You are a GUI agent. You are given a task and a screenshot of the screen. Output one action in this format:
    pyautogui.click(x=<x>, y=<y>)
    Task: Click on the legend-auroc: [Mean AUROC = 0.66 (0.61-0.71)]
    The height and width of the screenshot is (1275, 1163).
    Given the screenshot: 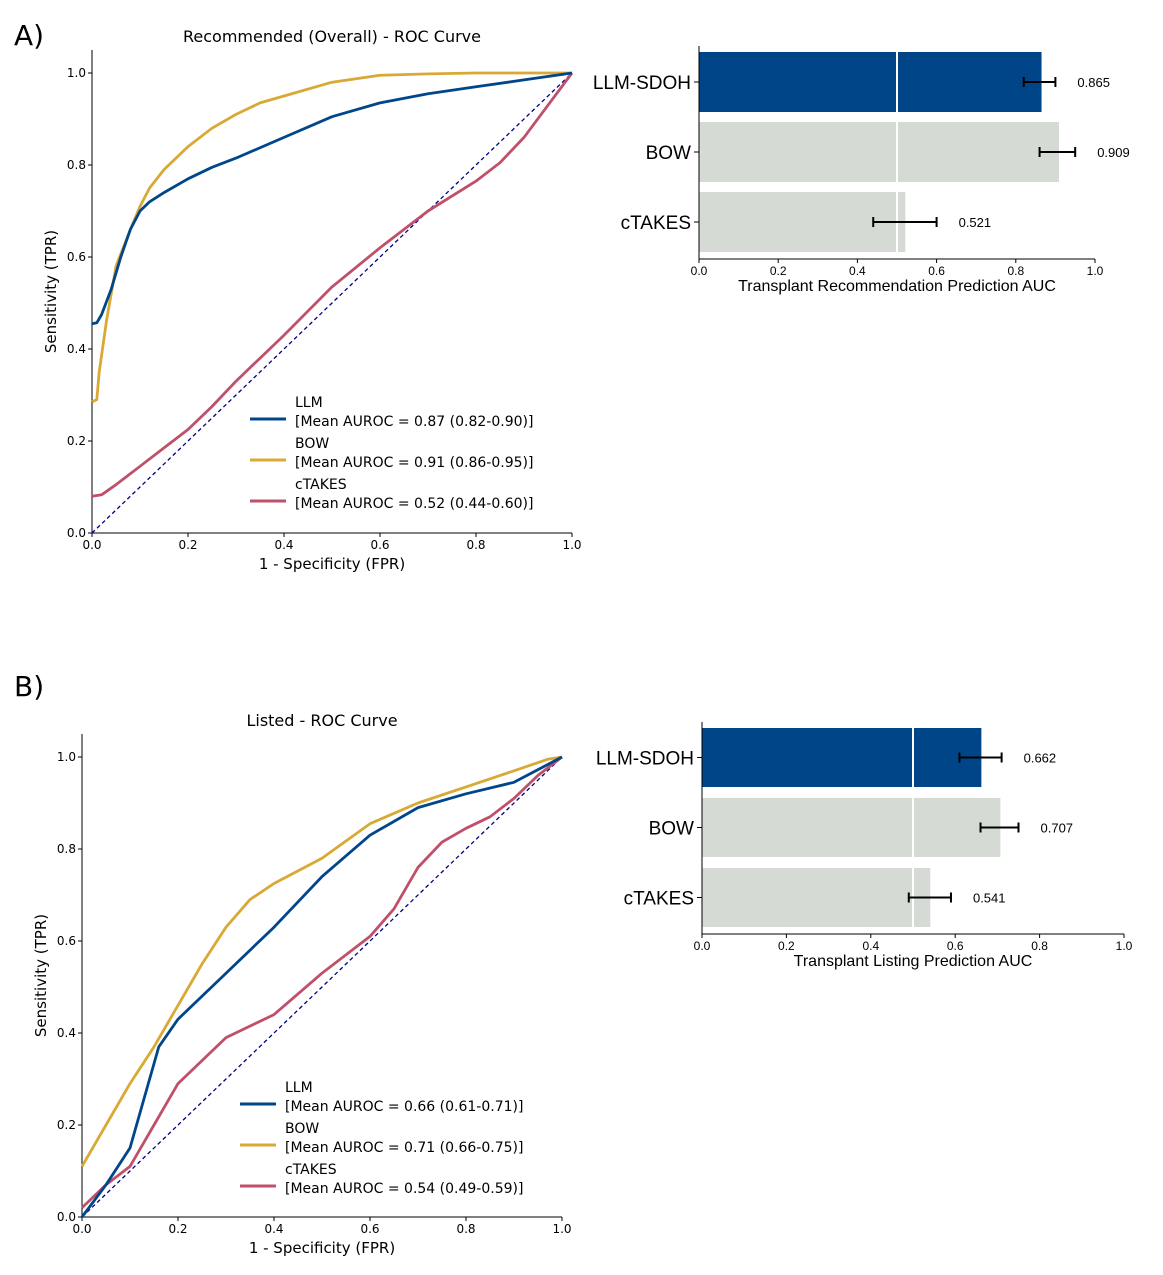 What is the action you would take?
    pyautogui.click(x=404, y=1107)
    